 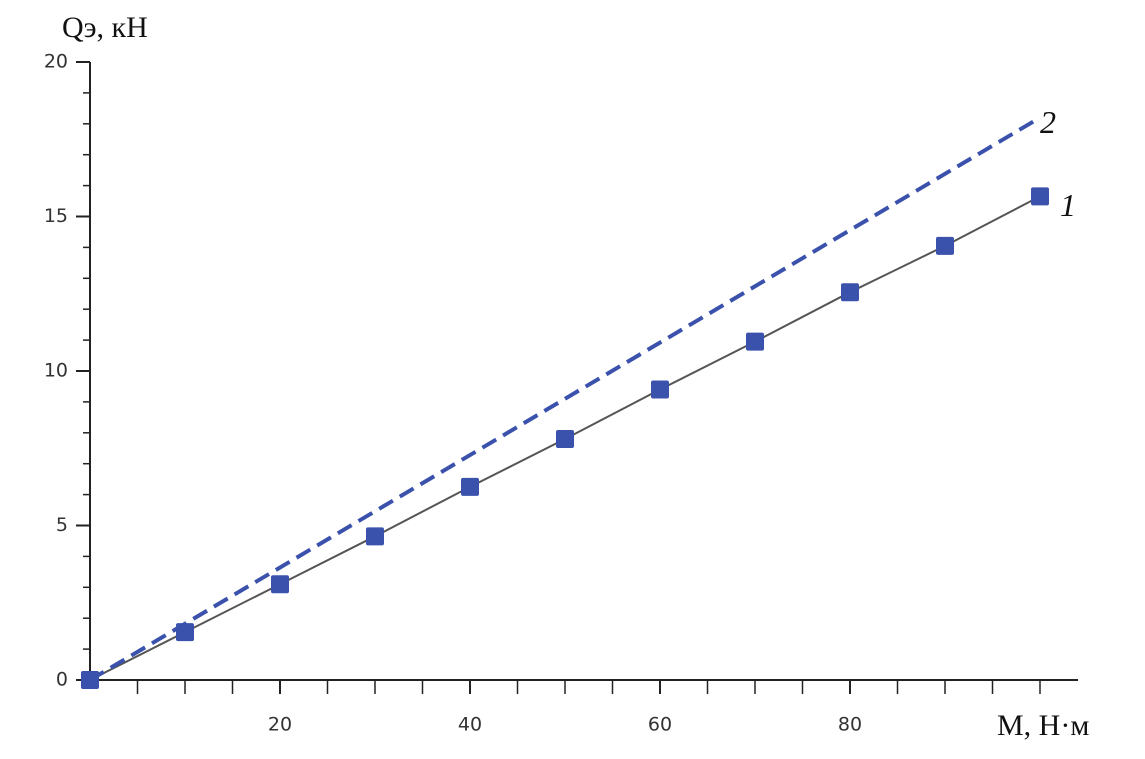 What do you see at coordinates (56, 371) in the screenshot?
I see `y-tick-label: 10` at bounding box center [56, 371].